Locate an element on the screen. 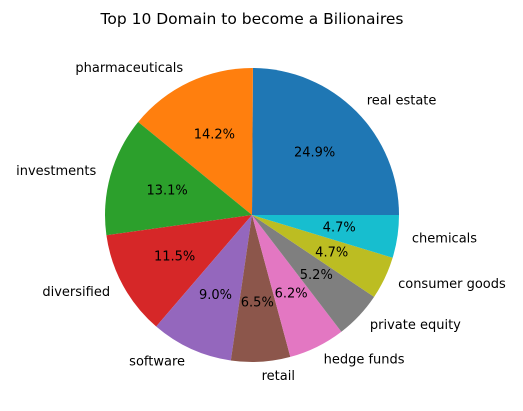 This screenshot has height=411, width=523. value-label-investments: 13.1% is located at coordinates (166, 191).